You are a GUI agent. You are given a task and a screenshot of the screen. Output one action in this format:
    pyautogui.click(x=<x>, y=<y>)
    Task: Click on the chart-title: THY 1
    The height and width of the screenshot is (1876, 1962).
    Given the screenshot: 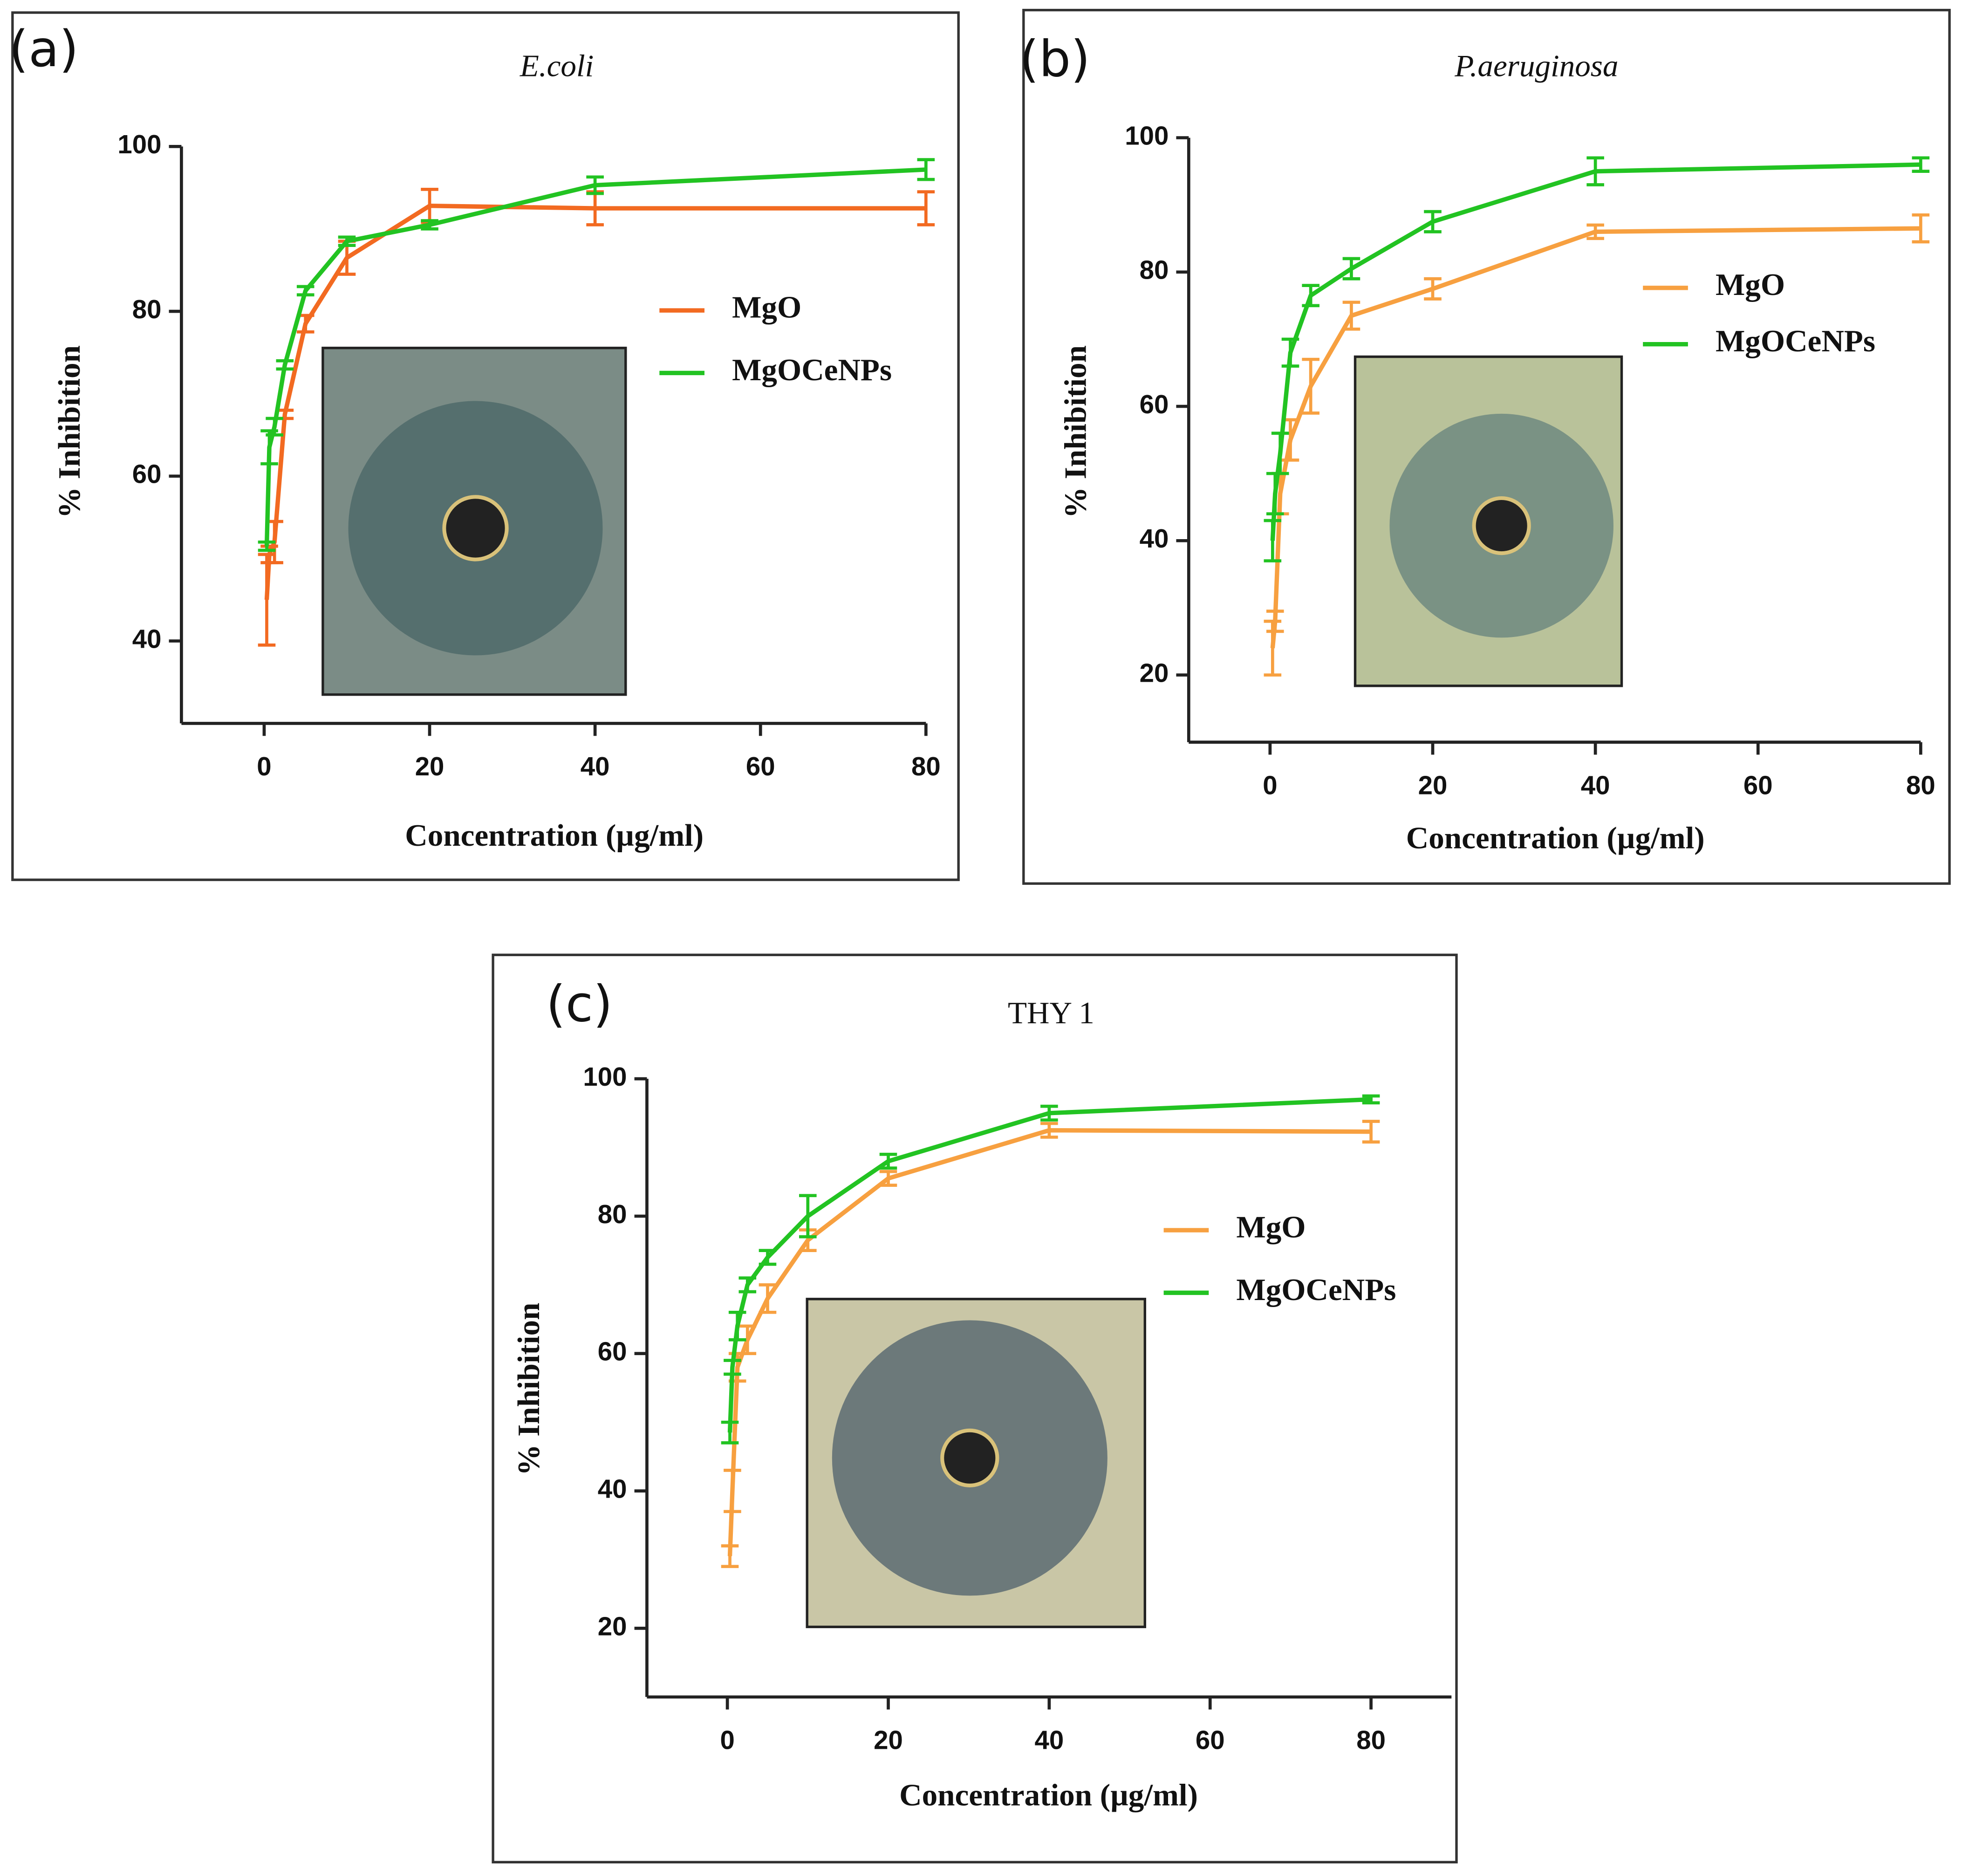 What is the action you would take?
    pyautogui.click(x=1051, y=1012)
    